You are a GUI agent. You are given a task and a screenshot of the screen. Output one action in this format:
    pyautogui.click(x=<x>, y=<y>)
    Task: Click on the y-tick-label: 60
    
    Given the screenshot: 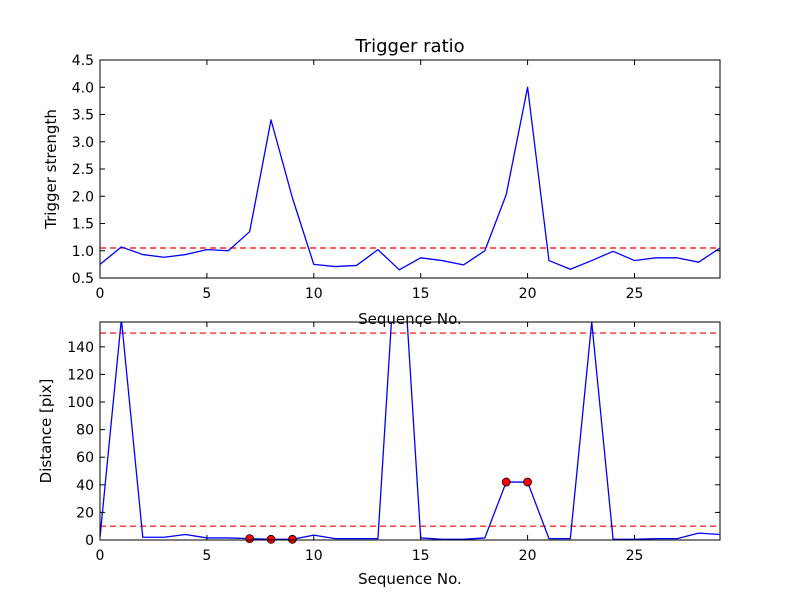 What is the action you would take?
    pyautogui.click(x=85, y=458)
    